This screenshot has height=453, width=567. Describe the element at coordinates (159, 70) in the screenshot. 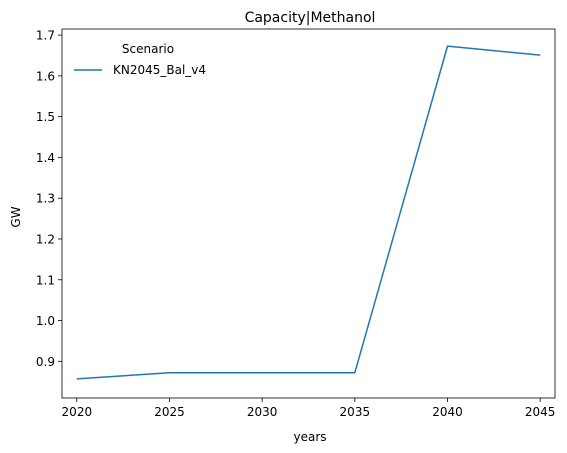

I see `legend-entry-label: KN2045_Bal_v4` at that location.